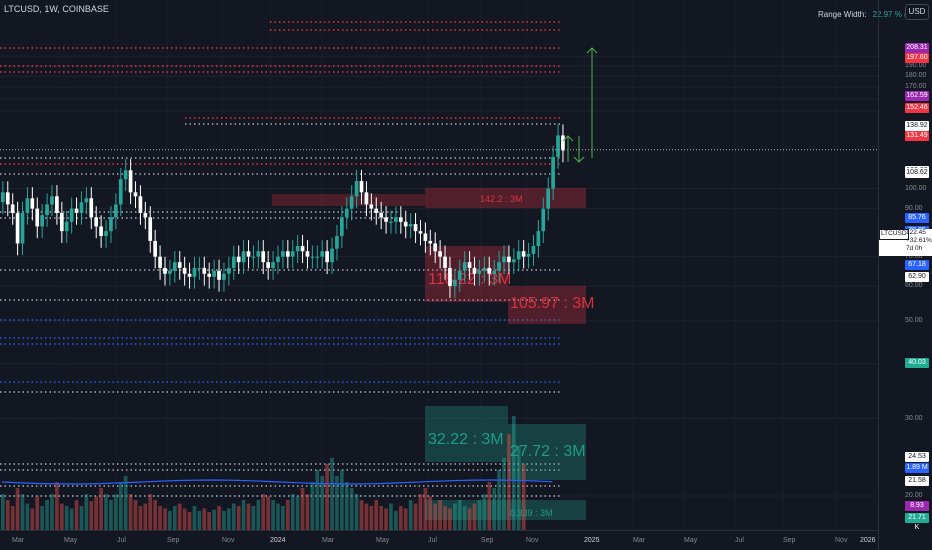 The height and width of the screenshot is (550, 932). I want to click on price-tick-label: 180.00, so click(916, 76).